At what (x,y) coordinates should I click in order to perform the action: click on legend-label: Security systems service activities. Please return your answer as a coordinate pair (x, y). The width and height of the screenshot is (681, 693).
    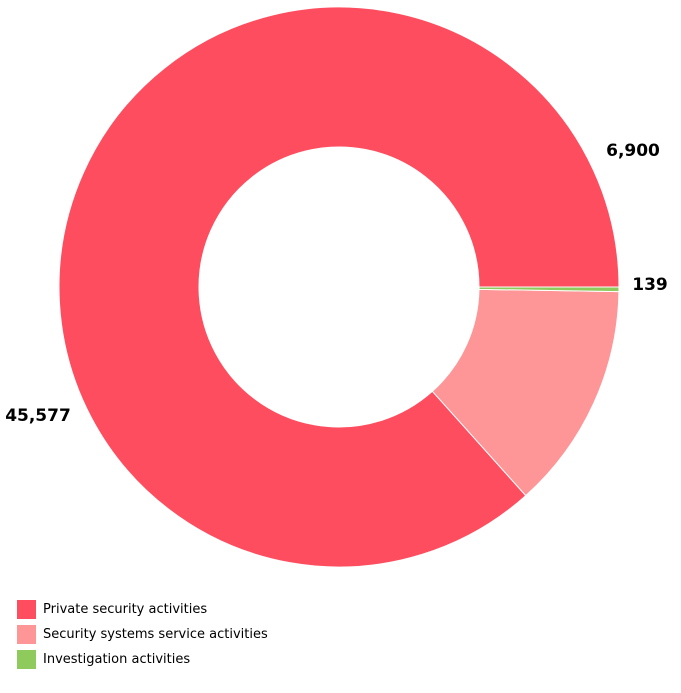
    Looking at the image, I should click on (155, 634).